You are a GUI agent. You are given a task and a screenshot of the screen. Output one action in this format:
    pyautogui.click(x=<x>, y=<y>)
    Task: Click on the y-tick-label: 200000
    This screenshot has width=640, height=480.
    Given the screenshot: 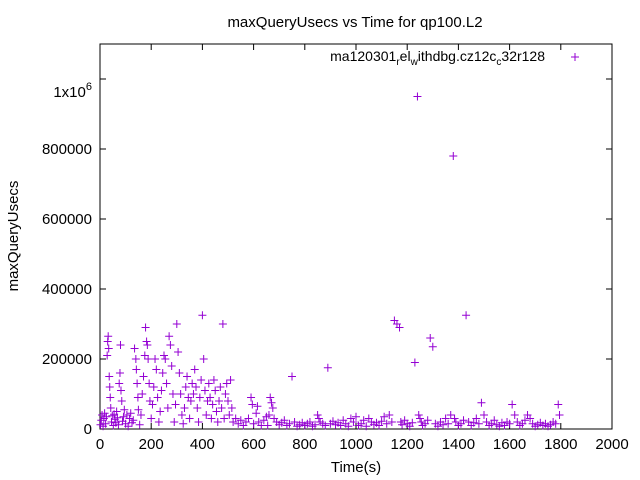 What is the action you would take?
    pyautogui.click(x=67, y=359)
    